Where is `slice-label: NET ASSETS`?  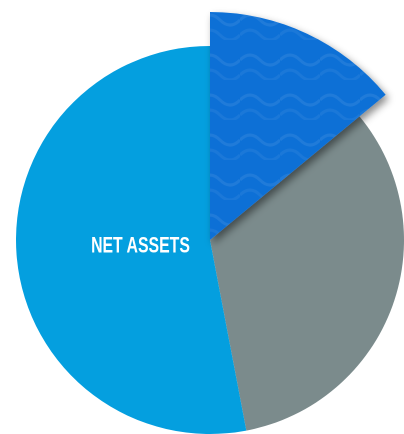
slice-label: NET ASSETS is located at coordinates (140, 246).